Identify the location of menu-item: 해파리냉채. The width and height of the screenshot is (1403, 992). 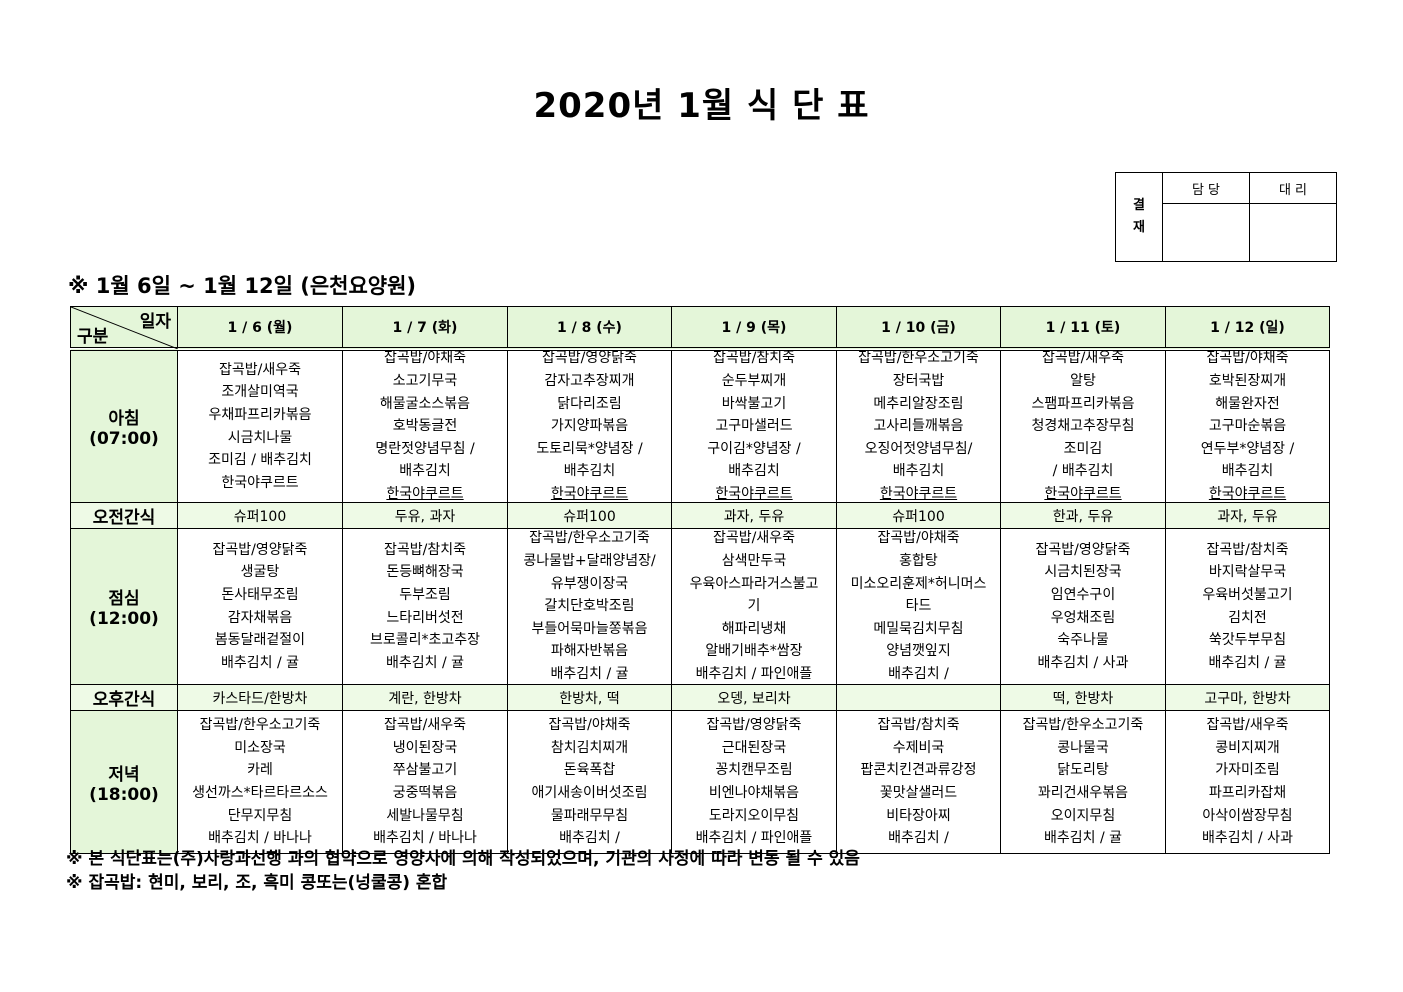
(754, 628).